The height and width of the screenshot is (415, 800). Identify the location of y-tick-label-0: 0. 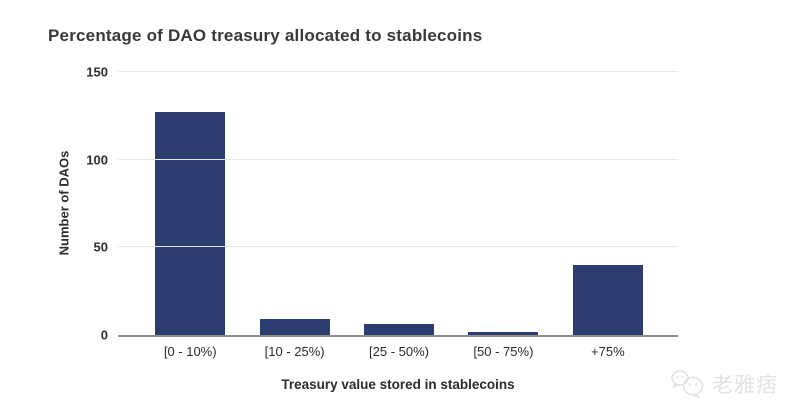
(104, 335).